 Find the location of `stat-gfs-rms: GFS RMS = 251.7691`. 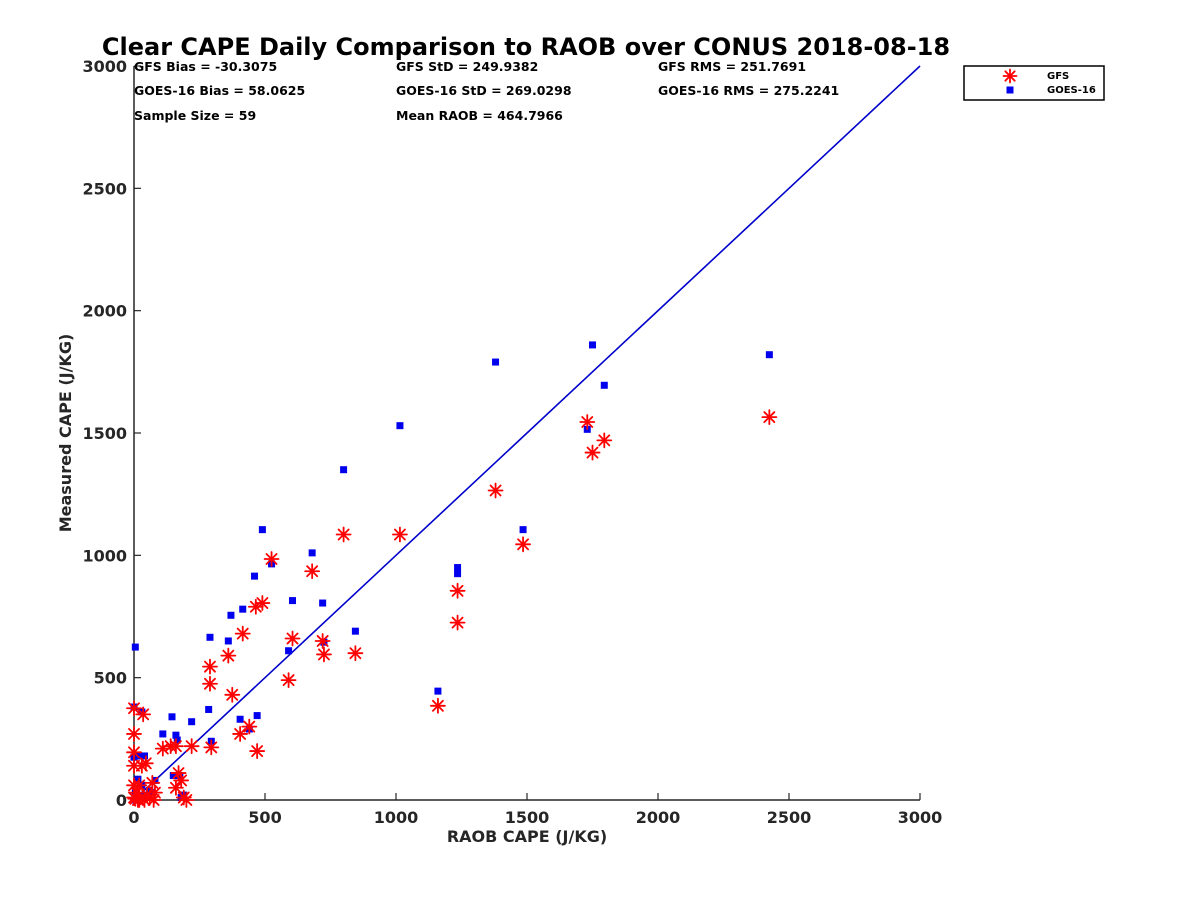

stat-gfs-rms: GFS RMS = 251.7691 is located at coordinates (732, 66).